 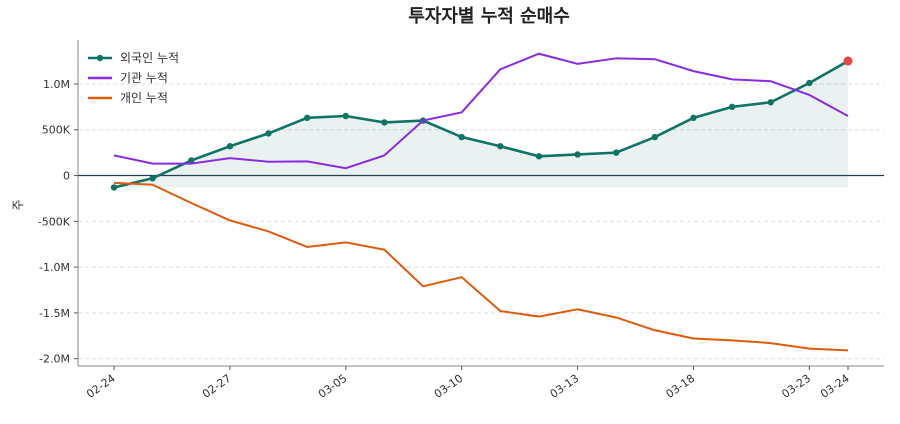 I want to click on y-tick-label: -2.0M, so click(x=54, y=359).